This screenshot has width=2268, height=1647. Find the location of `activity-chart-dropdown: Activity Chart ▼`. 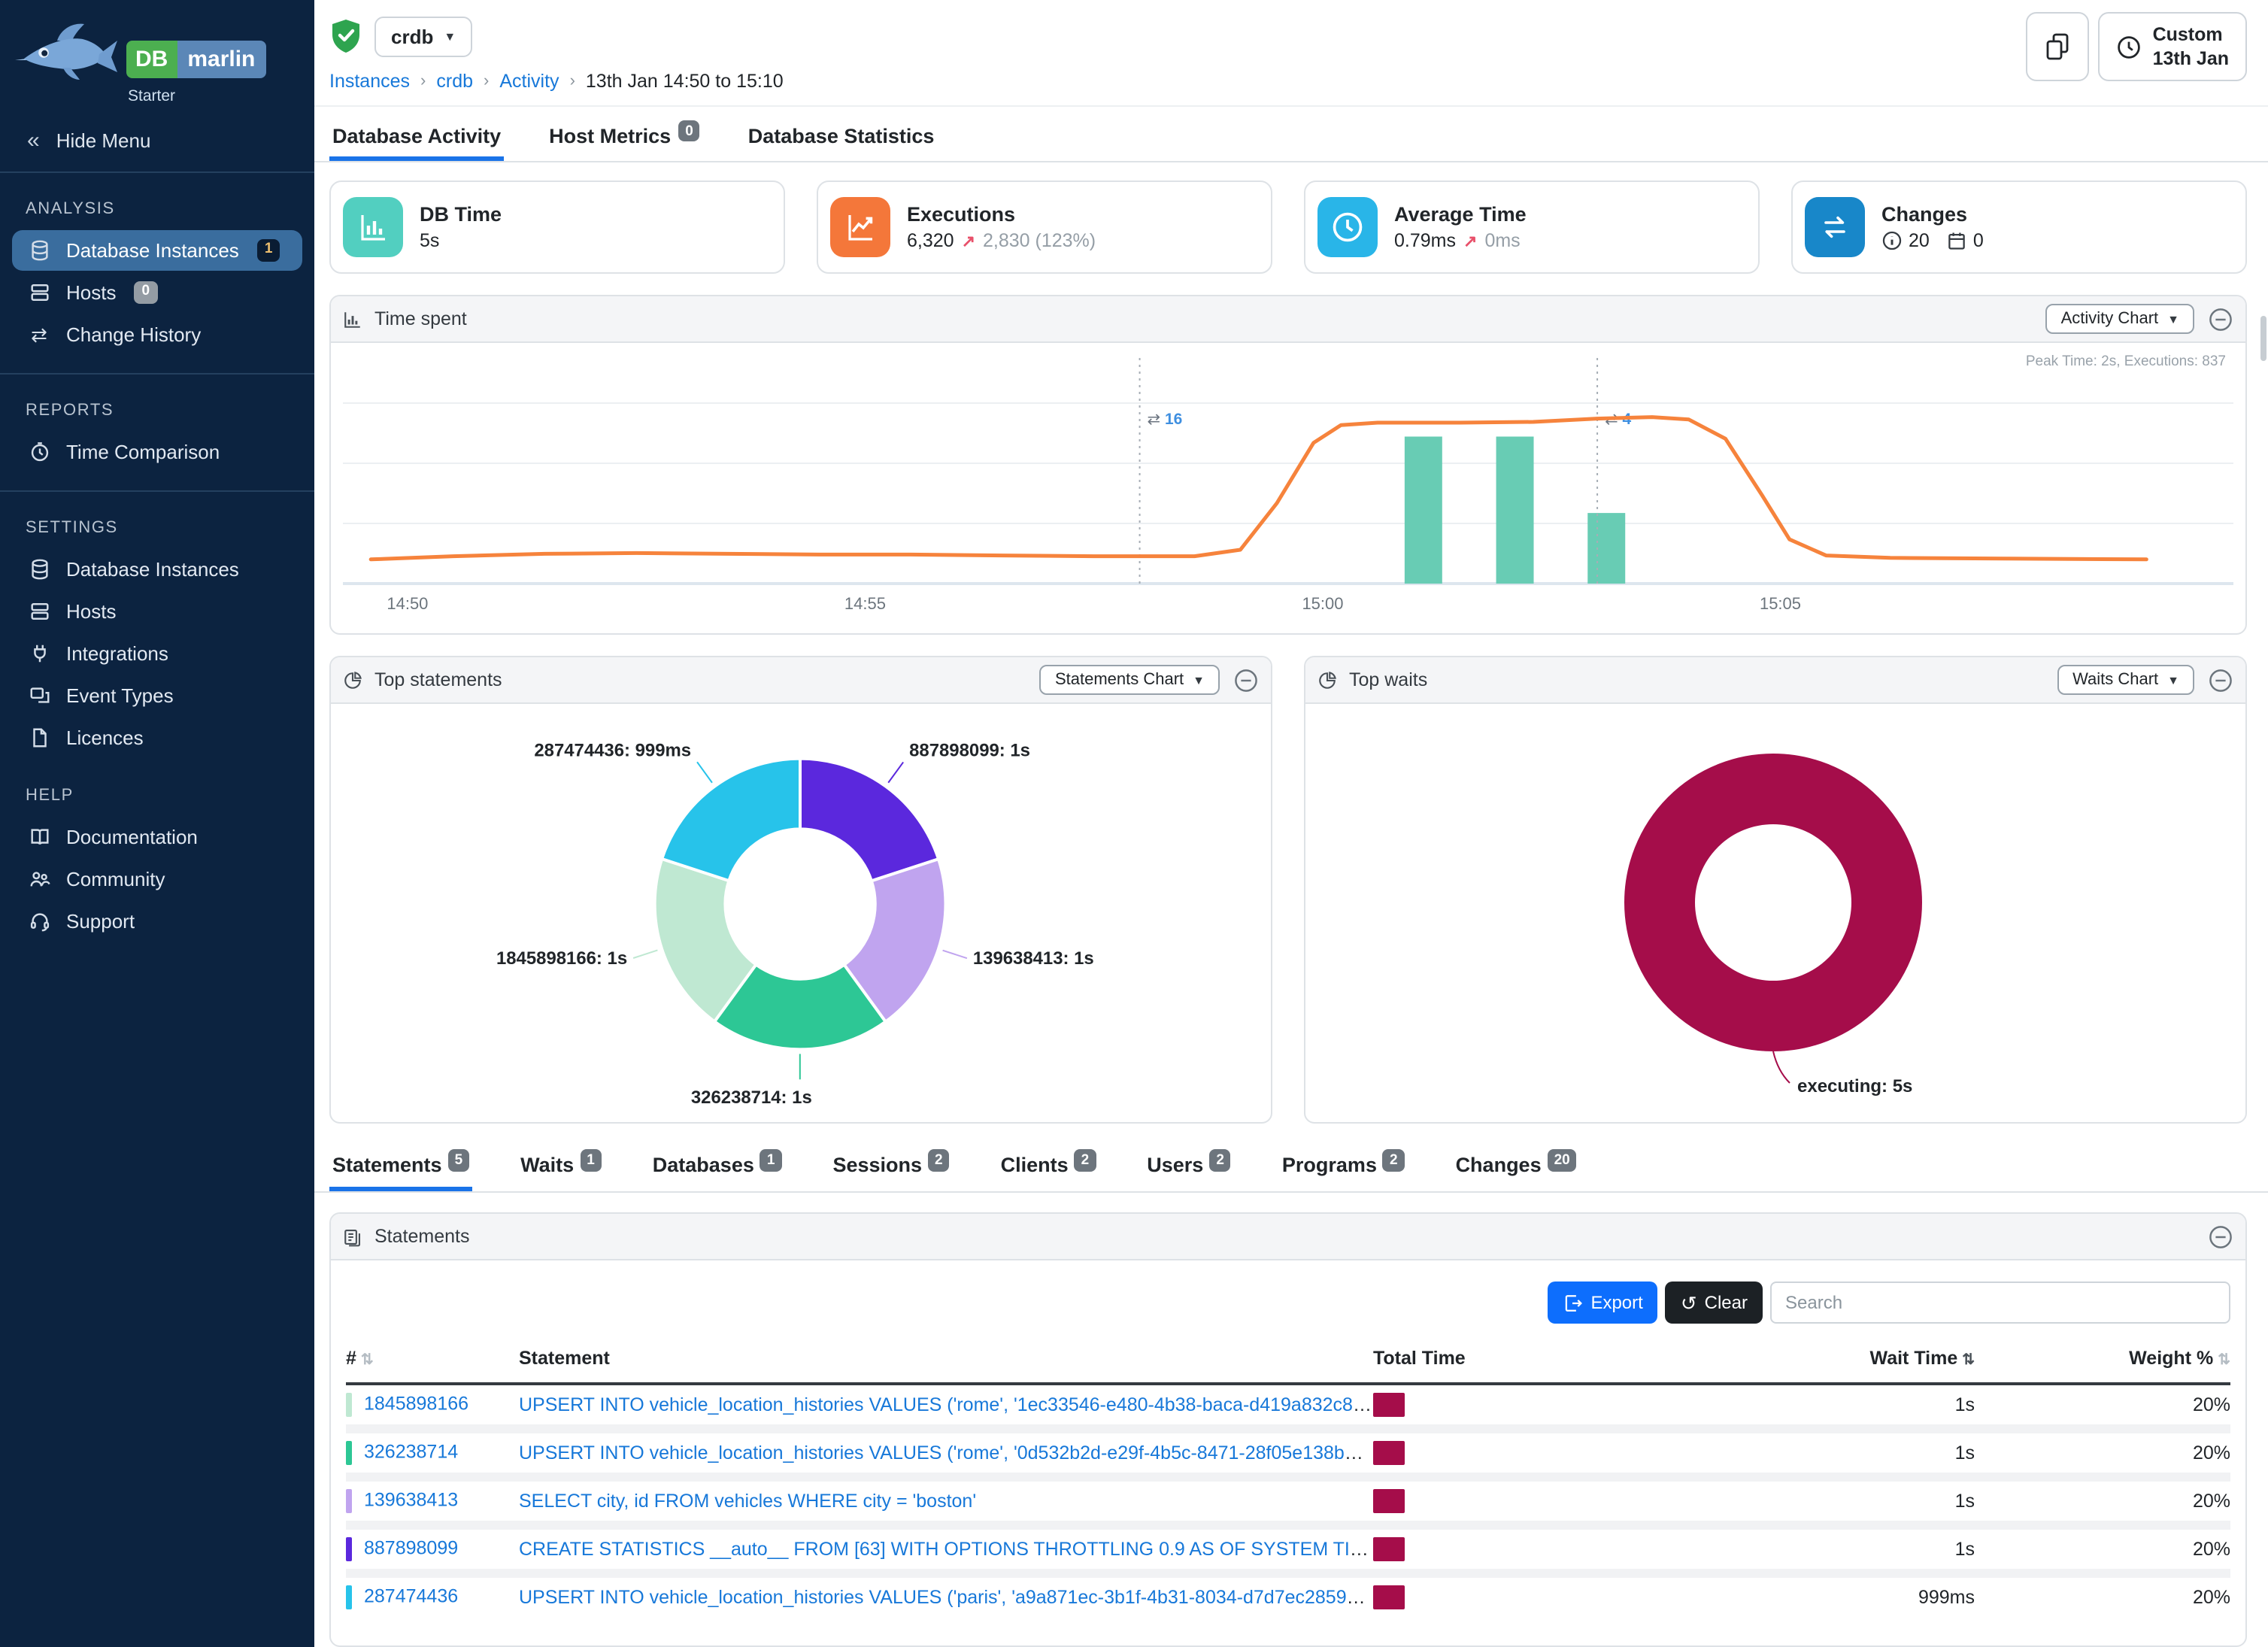

activity-chart-dropdown: Activity Chart ▼ is located at coordinates (2119, 319).